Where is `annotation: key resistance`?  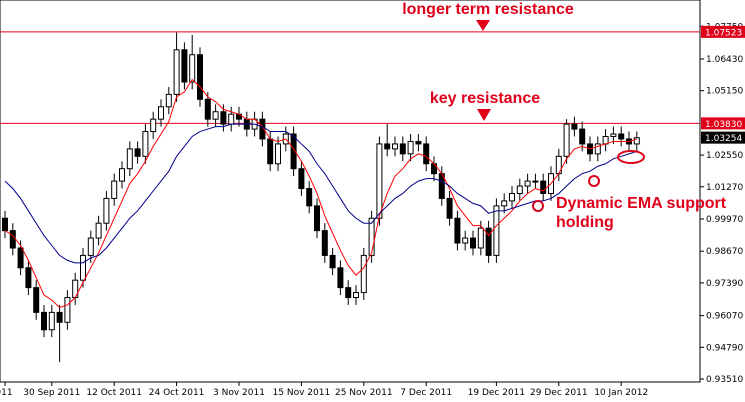
annotation: key resistance is located at coordinates (485, 98).